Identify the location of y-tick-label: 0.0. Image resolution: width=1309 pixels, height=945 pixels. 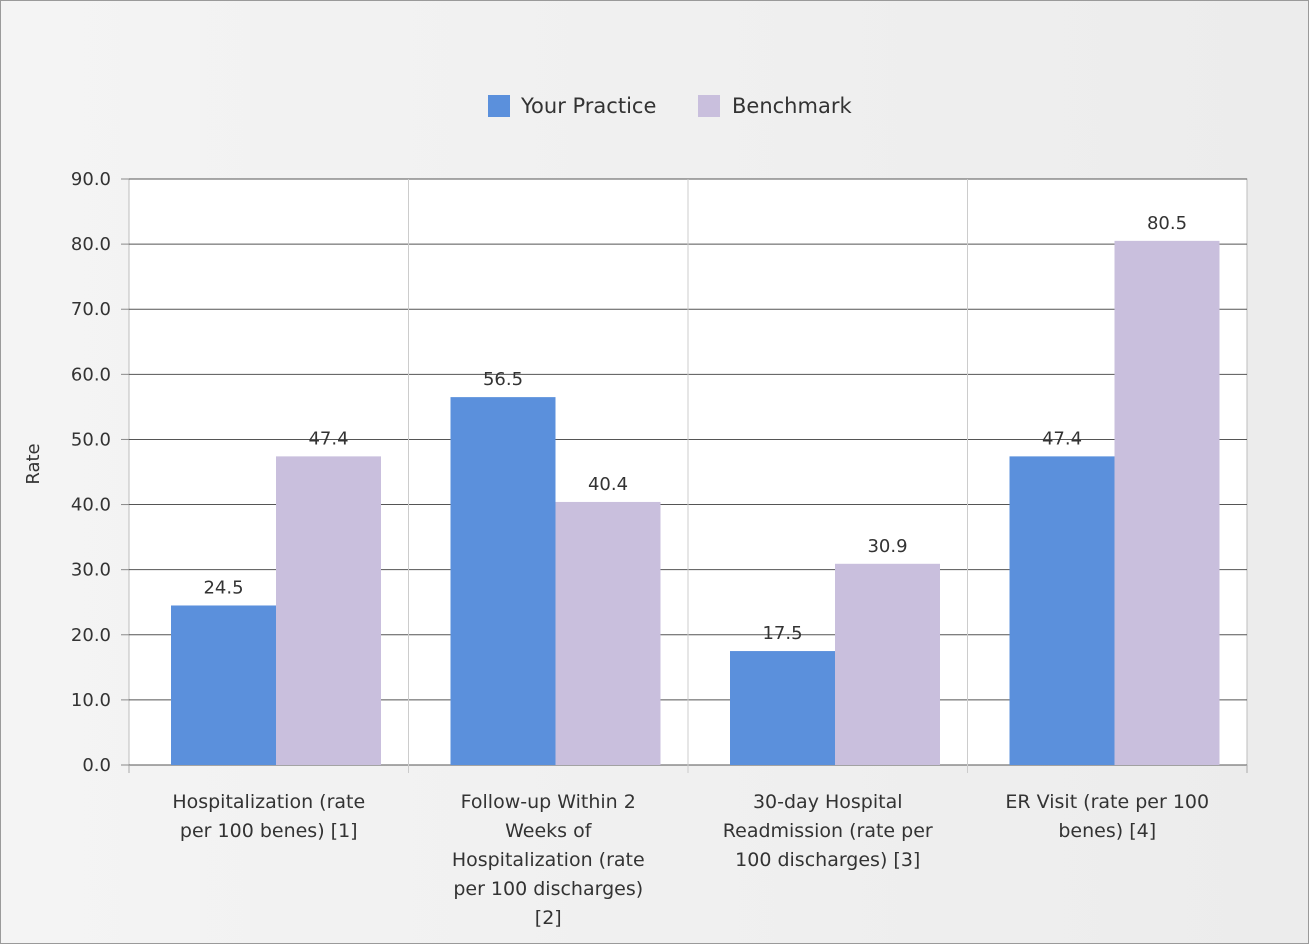
(96, 765).